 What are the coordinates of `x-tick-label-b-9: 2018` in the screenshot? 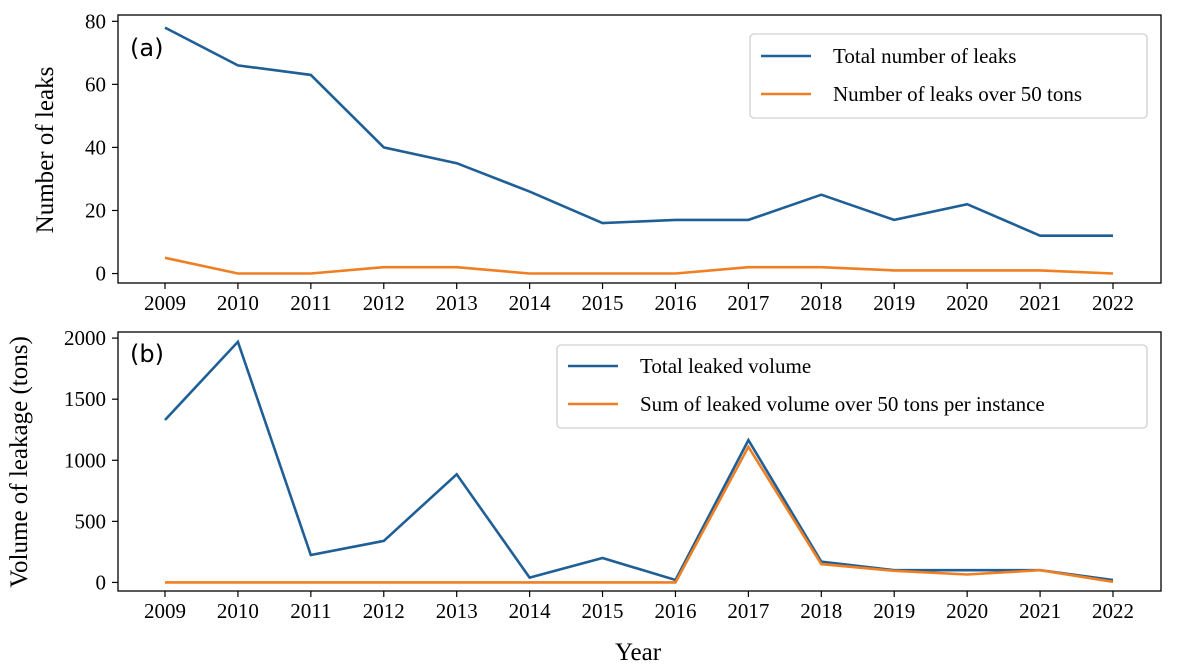 It's located at (821, 611).